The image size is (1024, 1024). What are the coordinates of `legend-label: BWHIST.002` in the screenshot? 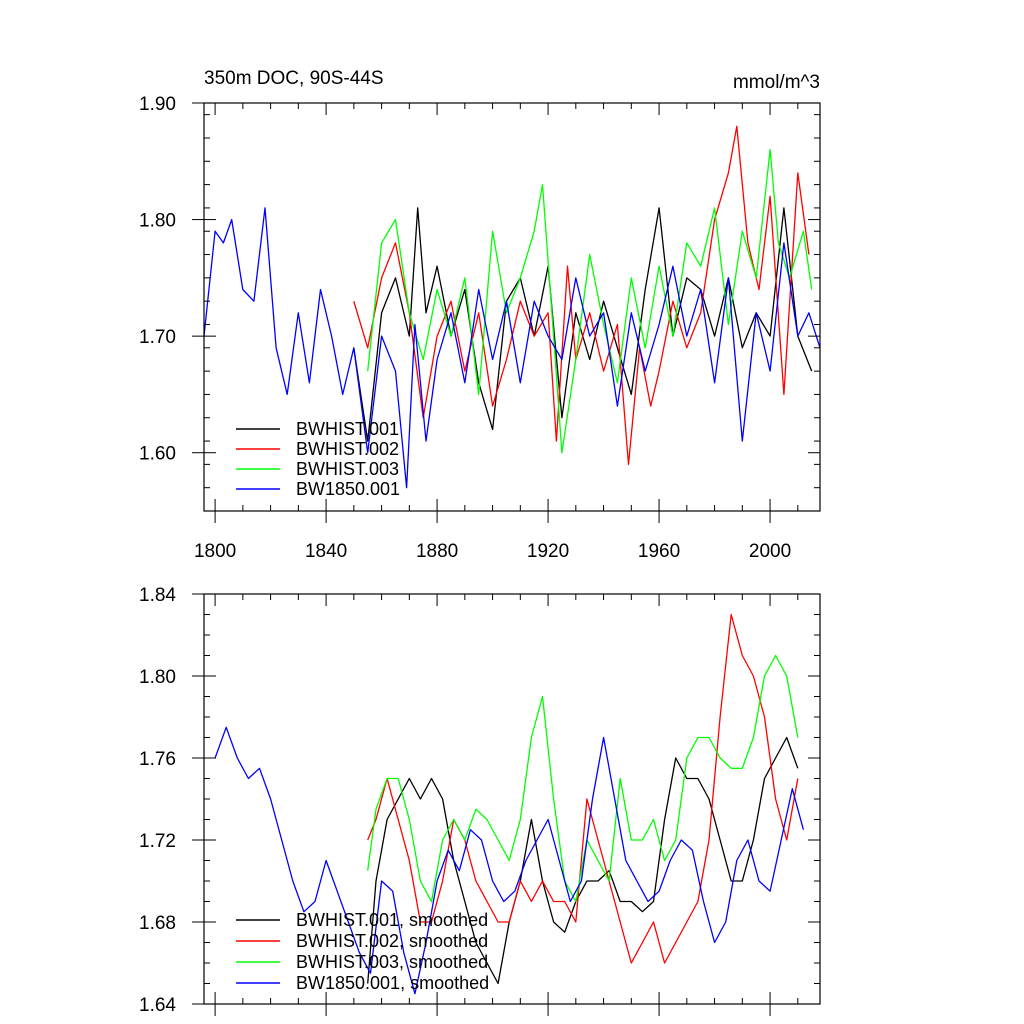 It's located at (347, 449).